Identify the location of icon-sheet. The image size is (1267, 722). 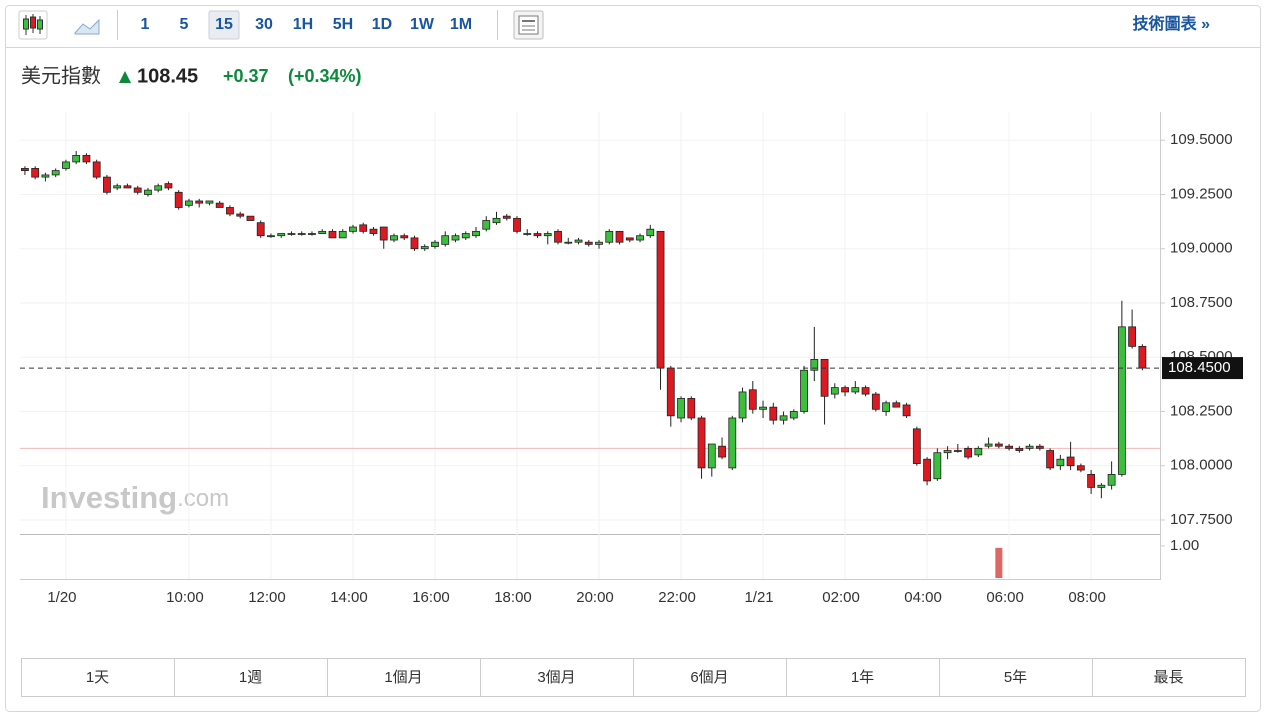
(528, 25).